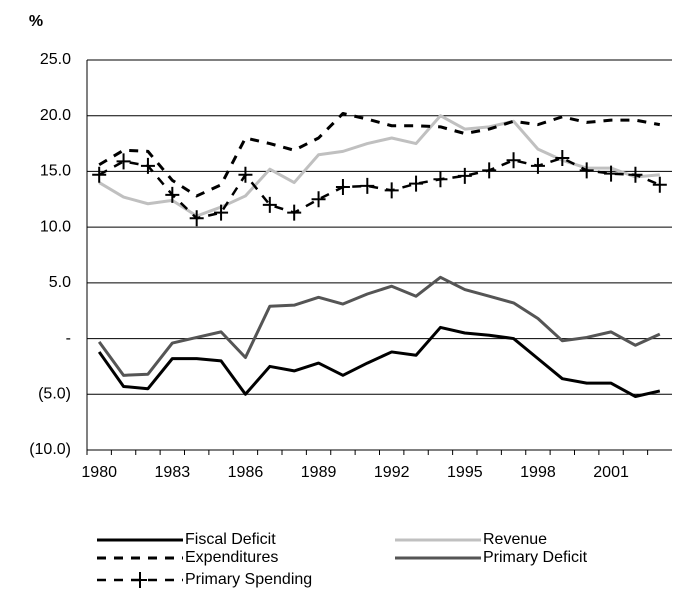  I want to click on x-tick-label: 1983, so click(173, 472).